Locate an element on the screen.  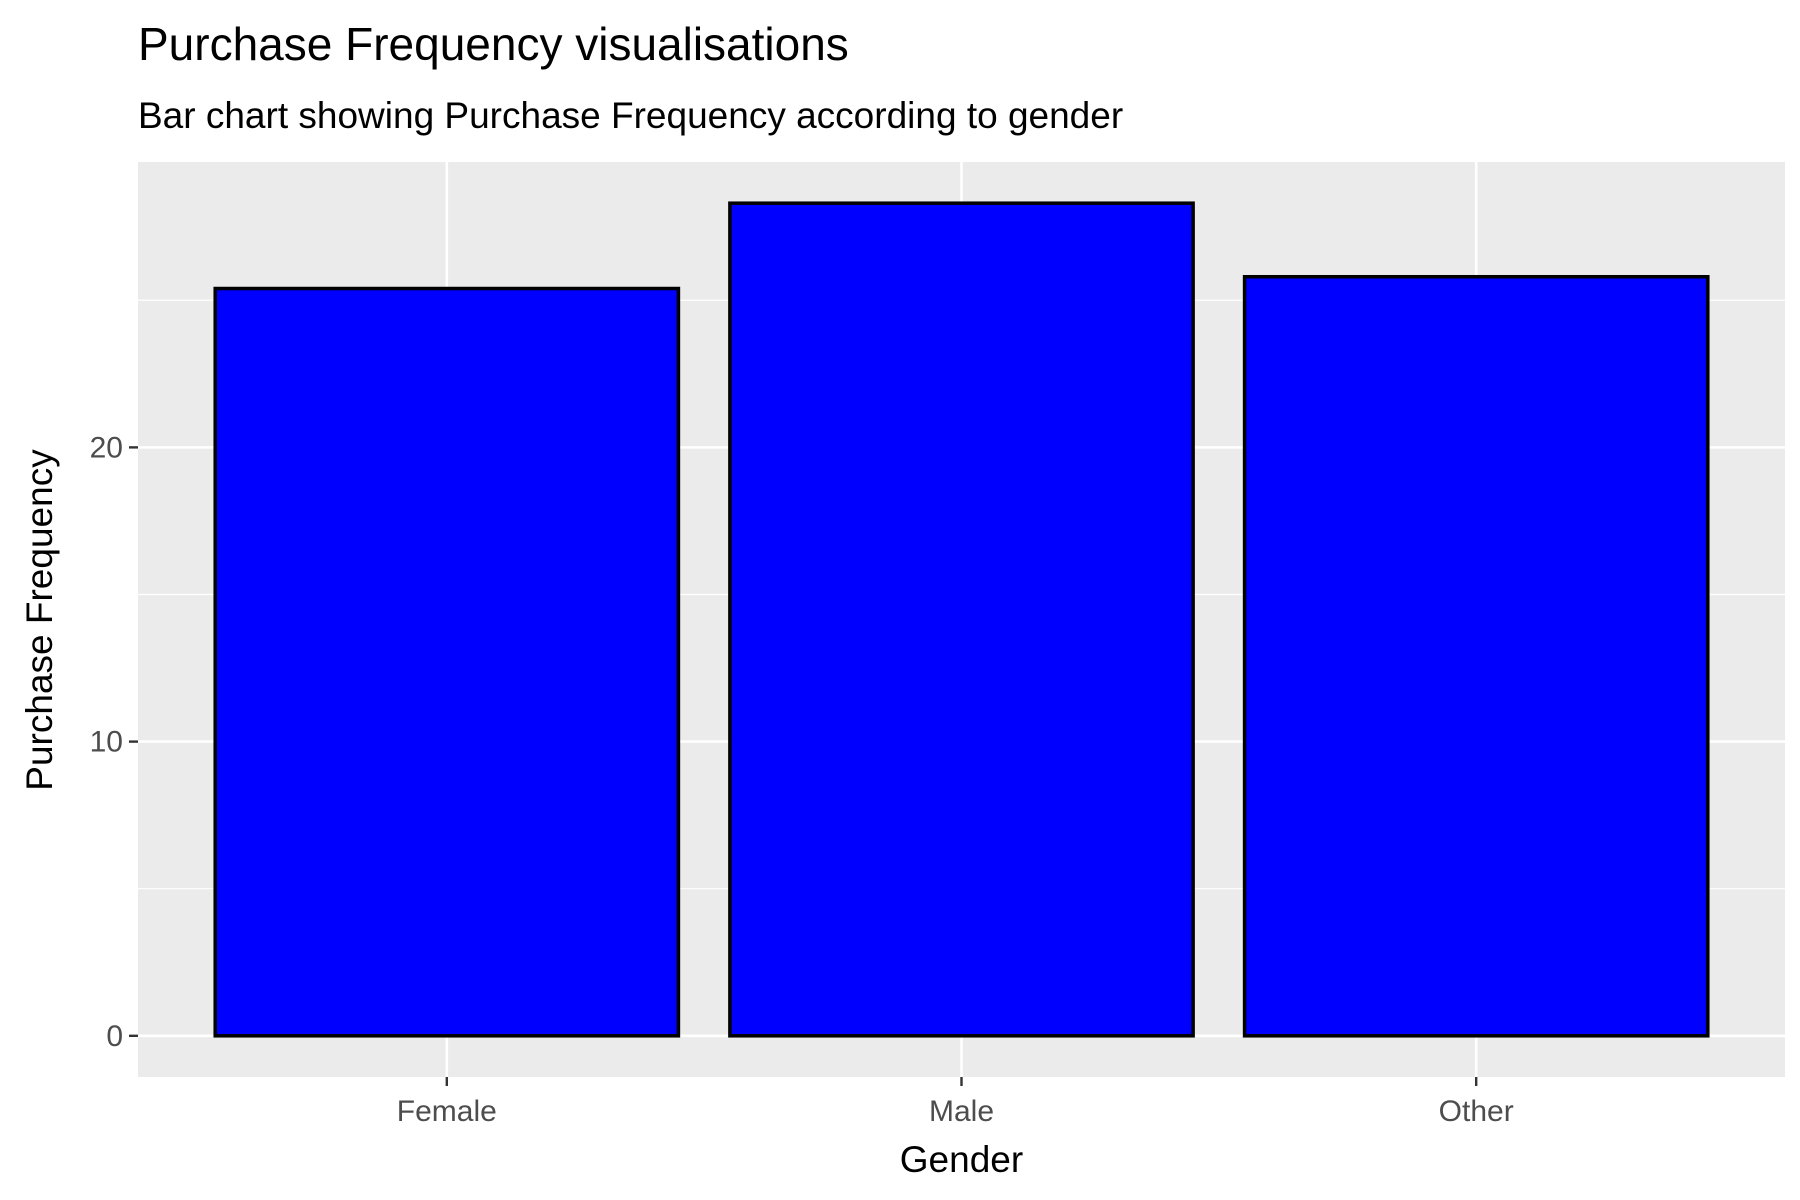
y-tick-label: 10 is located at coordinates (106, 742).